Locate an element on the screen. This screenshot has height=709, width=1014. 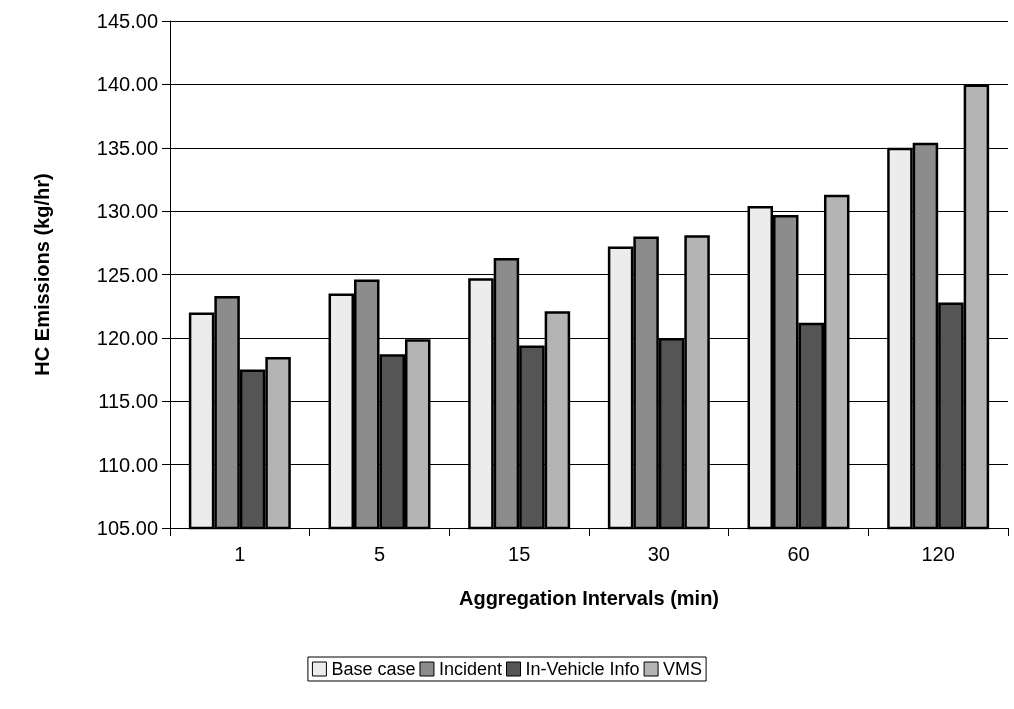
y-tick-label: 120.00 is located at coordinates (127, 337).